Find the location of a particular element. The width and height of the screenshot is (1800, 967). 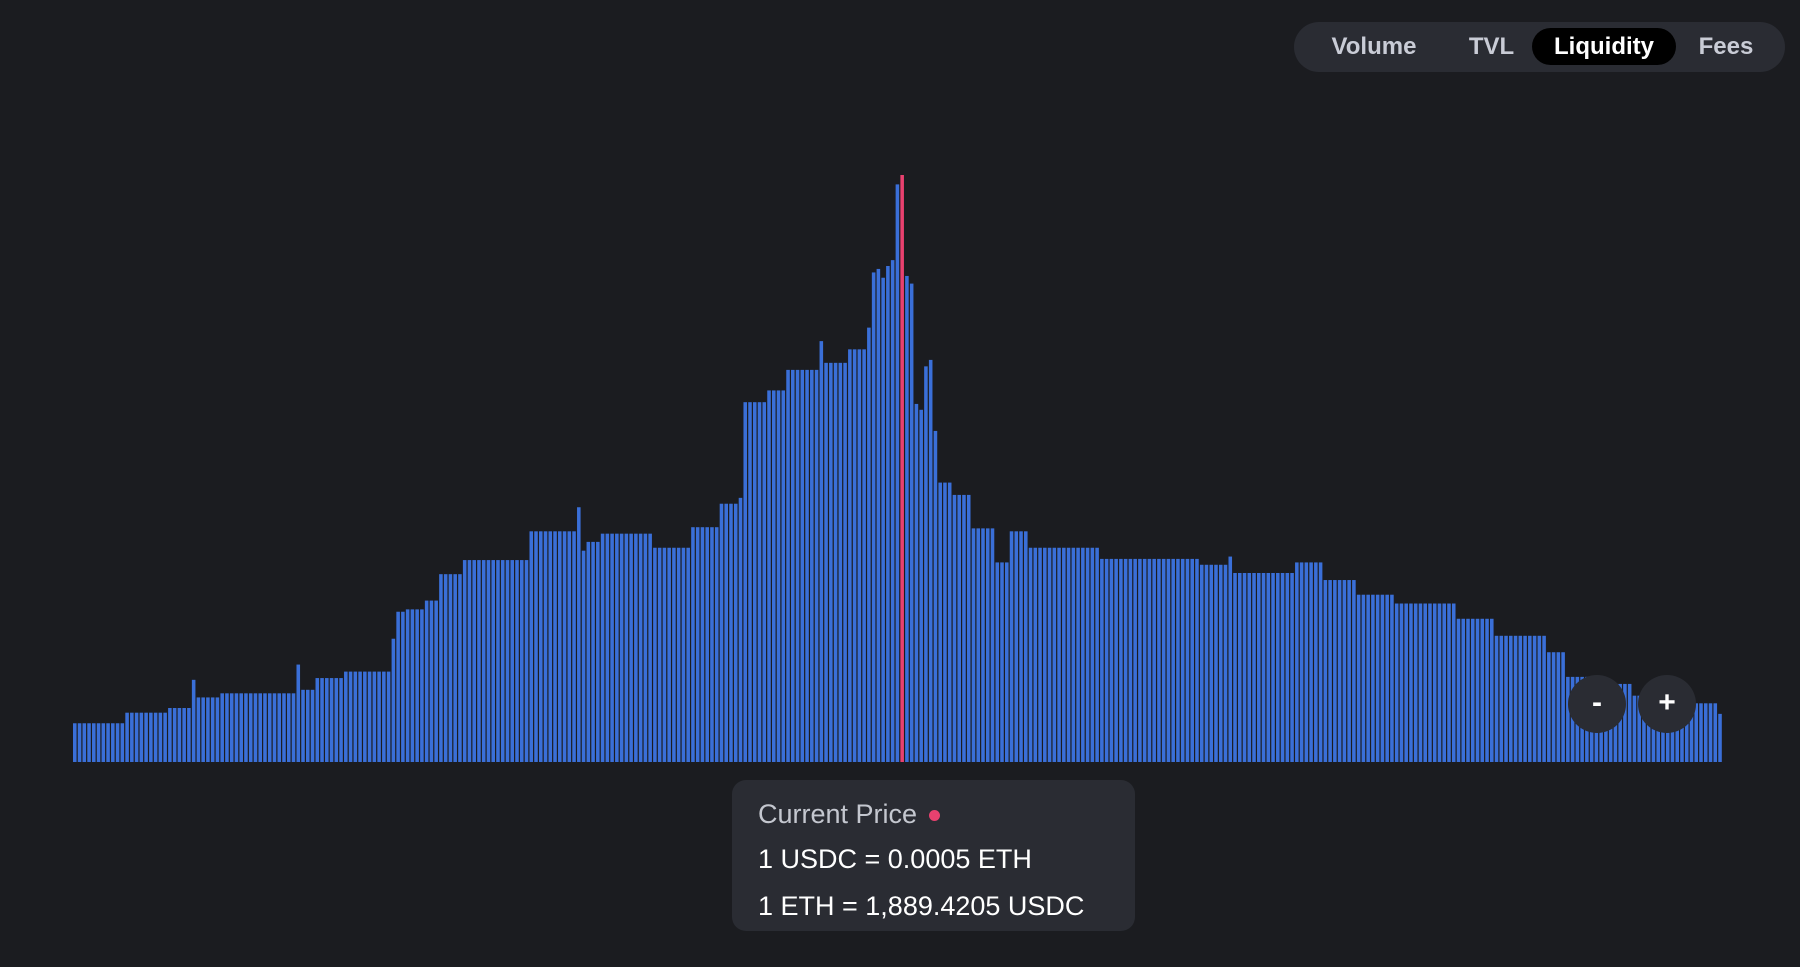

zoom-out-button: - is located at coordinates (1597, 704).